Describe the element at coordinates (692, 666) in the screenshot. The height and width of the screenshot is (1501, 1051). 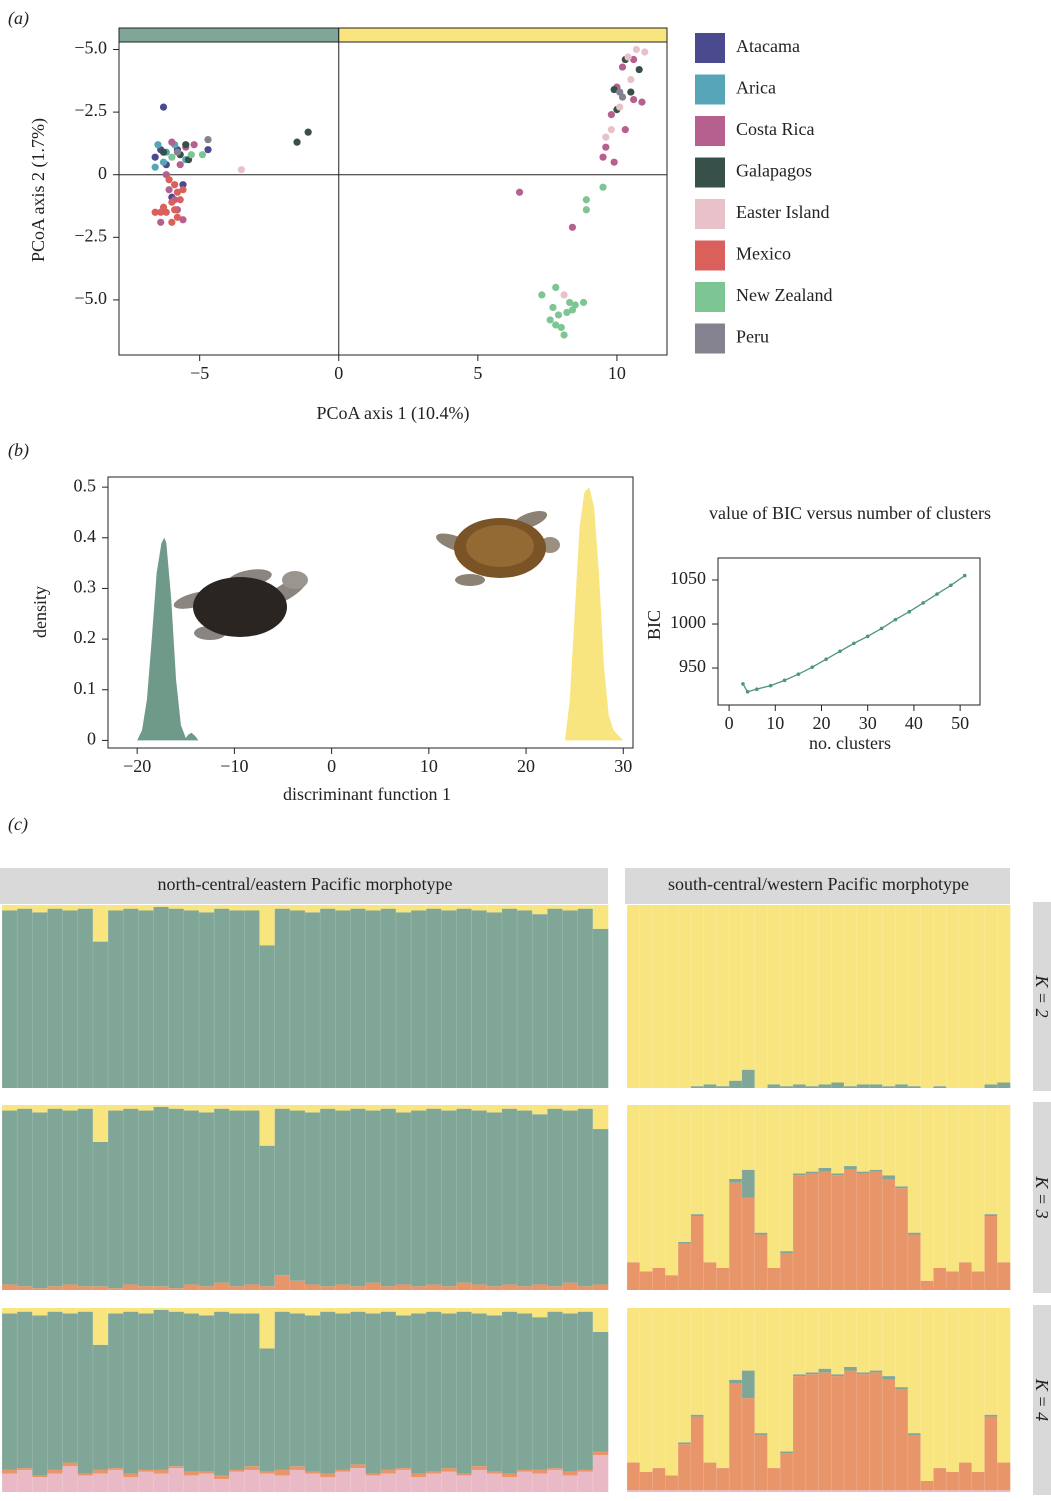
I see `y-tick-label: 950` at that location.